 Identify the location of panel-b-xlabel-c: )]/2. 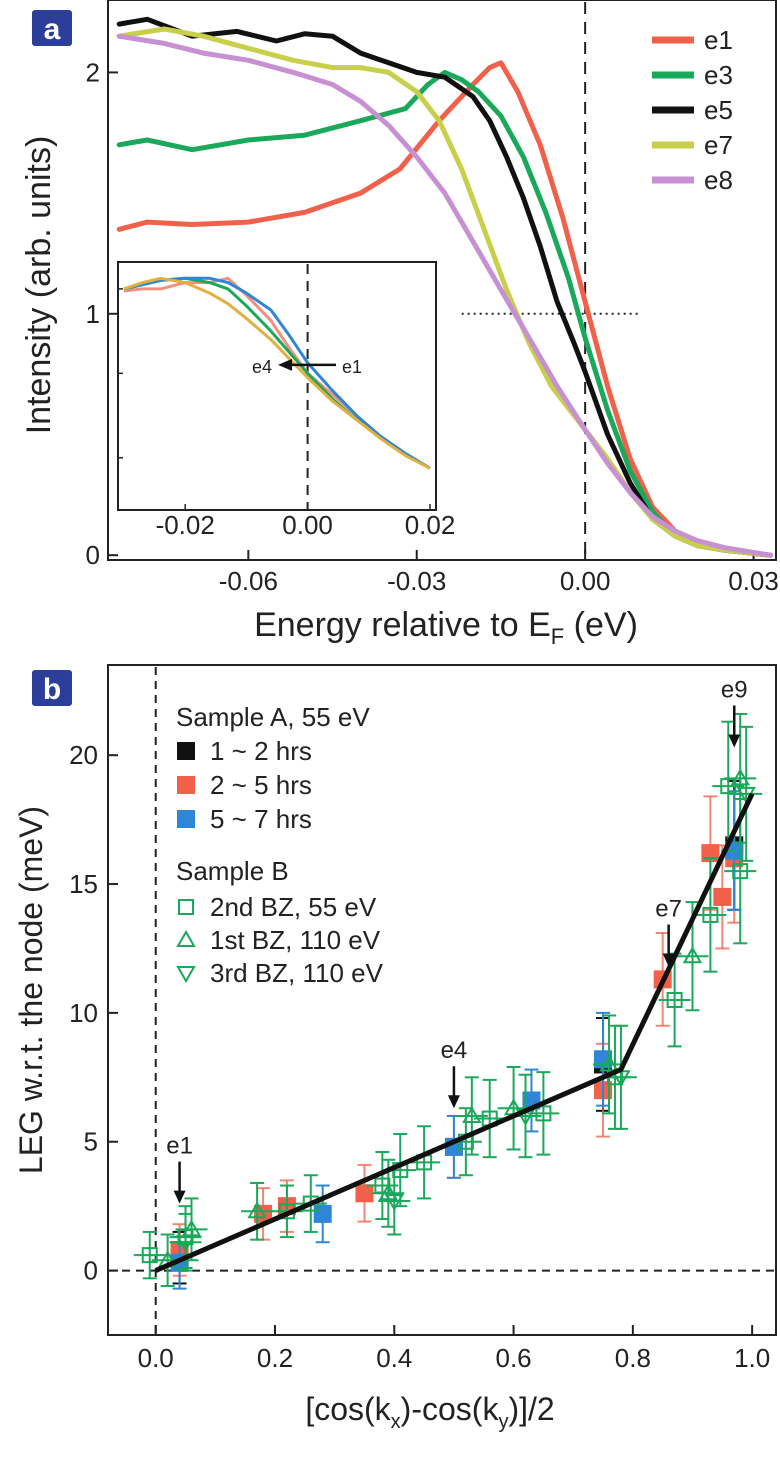
(531, 1409).